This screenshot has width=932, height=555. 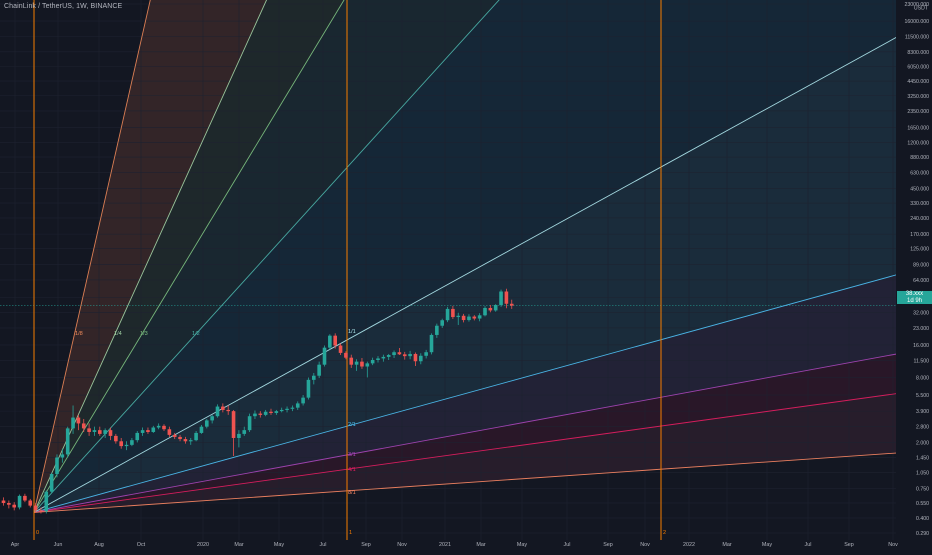 What do you see at coordinates (921, 329) in the screenshot?
I see `y-tick-label: 23.000` at bounding box center [921, 329].